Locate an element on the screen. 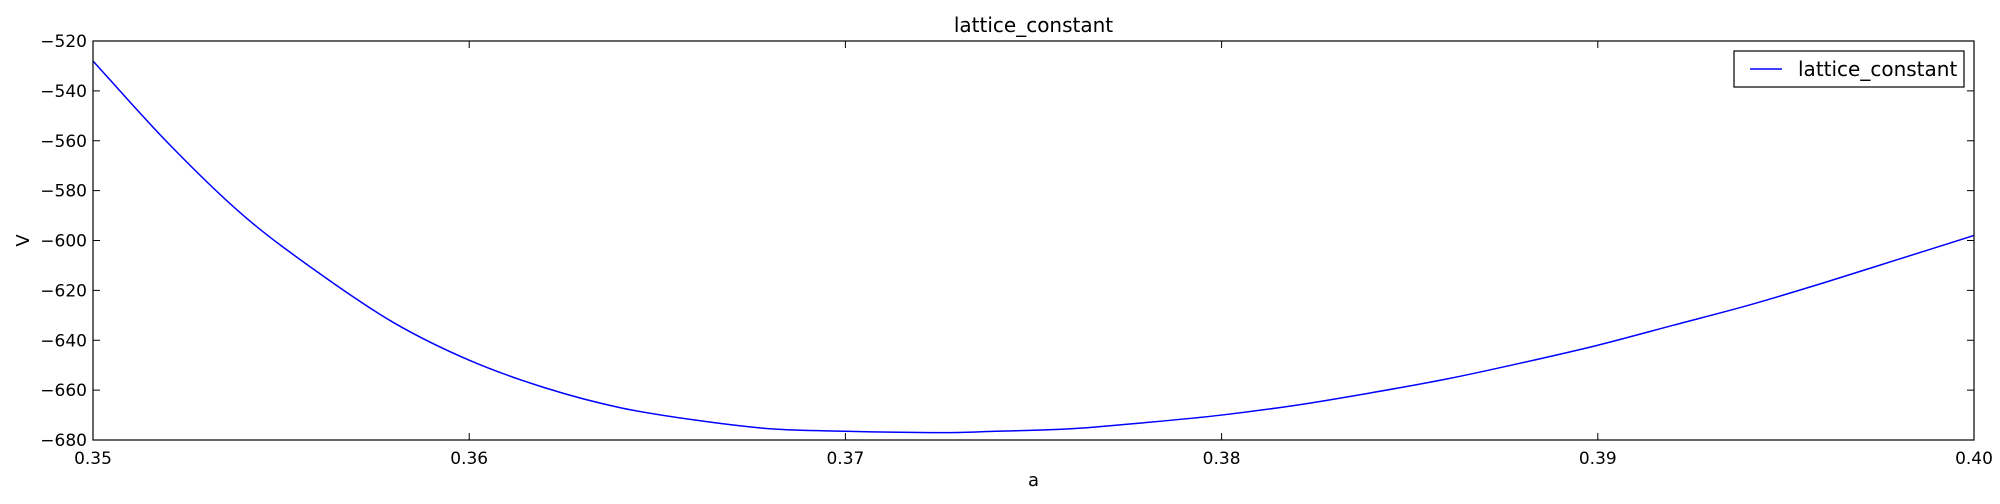 The image size is (2000, 504). y-tick-label: −540 is located at coordinates (63, 92).